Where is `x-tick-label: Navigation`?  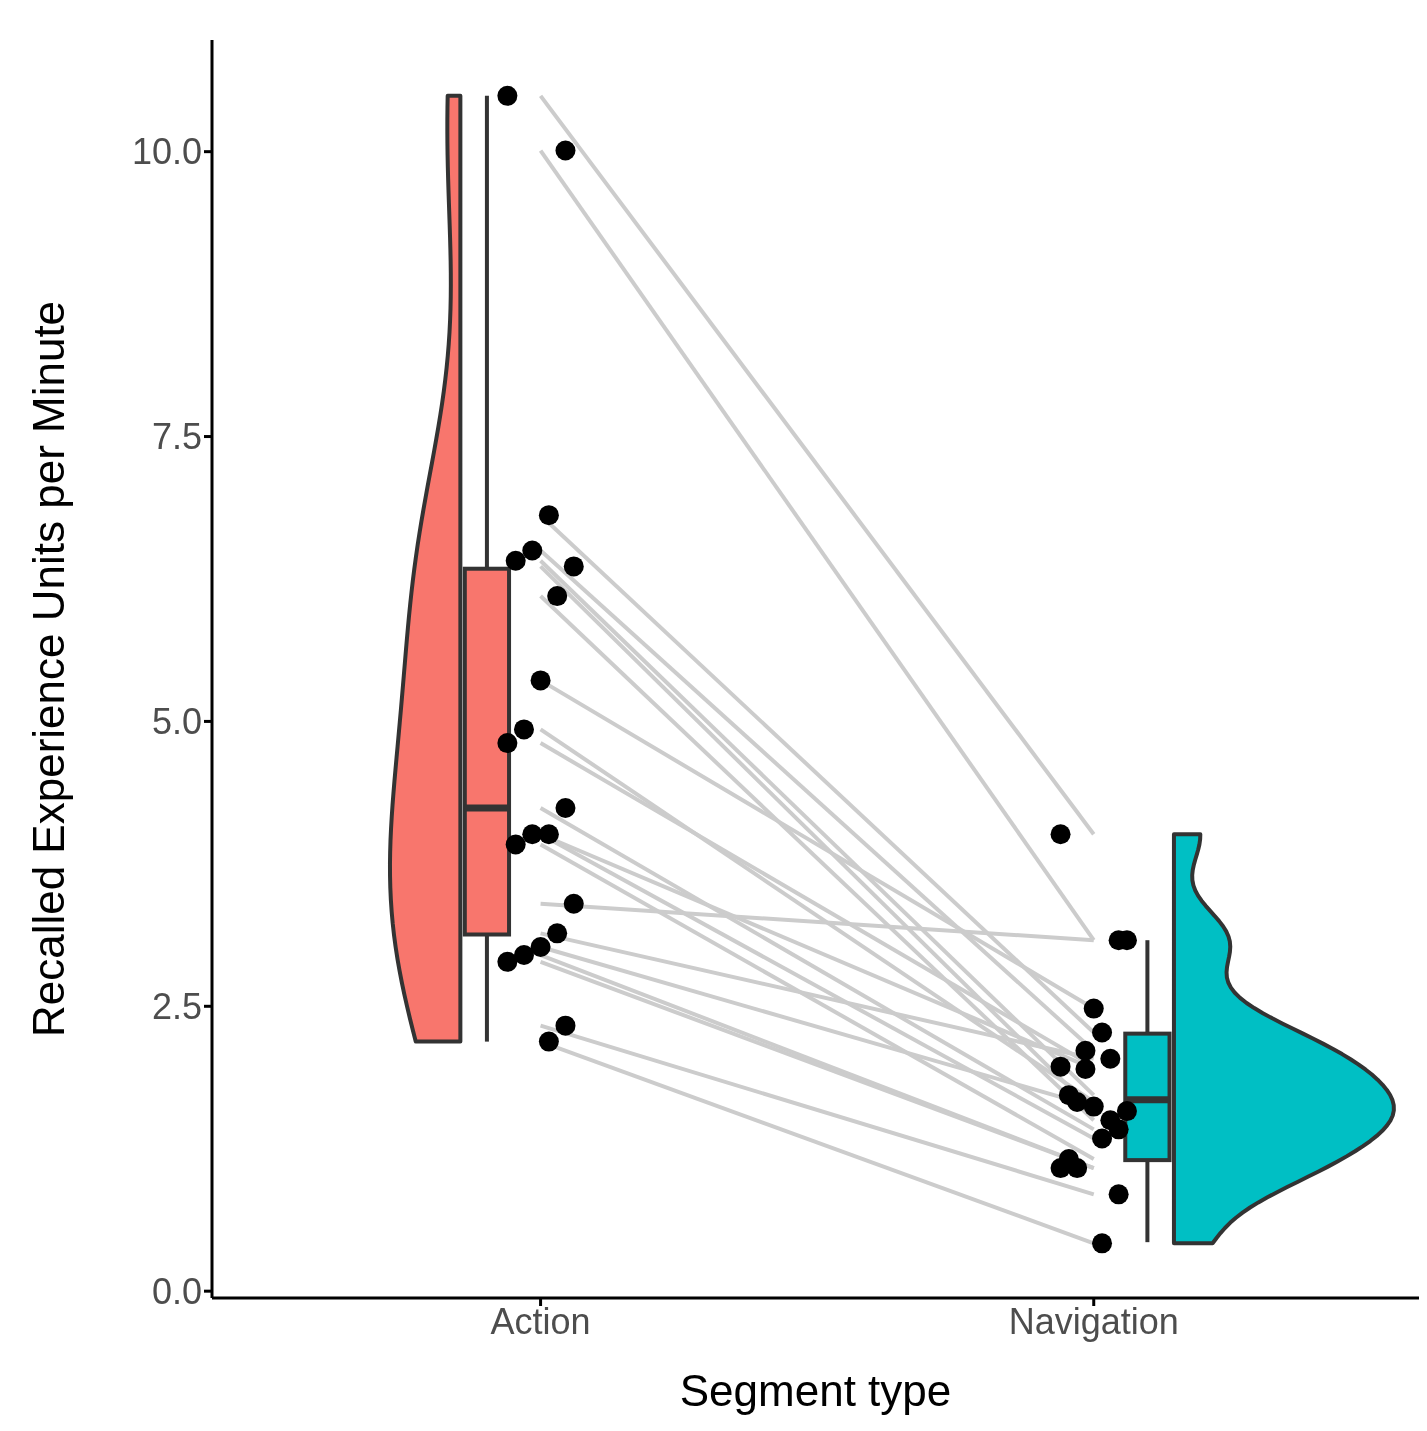 x-tick-label: Navigation is located at coordinates (1093, 1321).